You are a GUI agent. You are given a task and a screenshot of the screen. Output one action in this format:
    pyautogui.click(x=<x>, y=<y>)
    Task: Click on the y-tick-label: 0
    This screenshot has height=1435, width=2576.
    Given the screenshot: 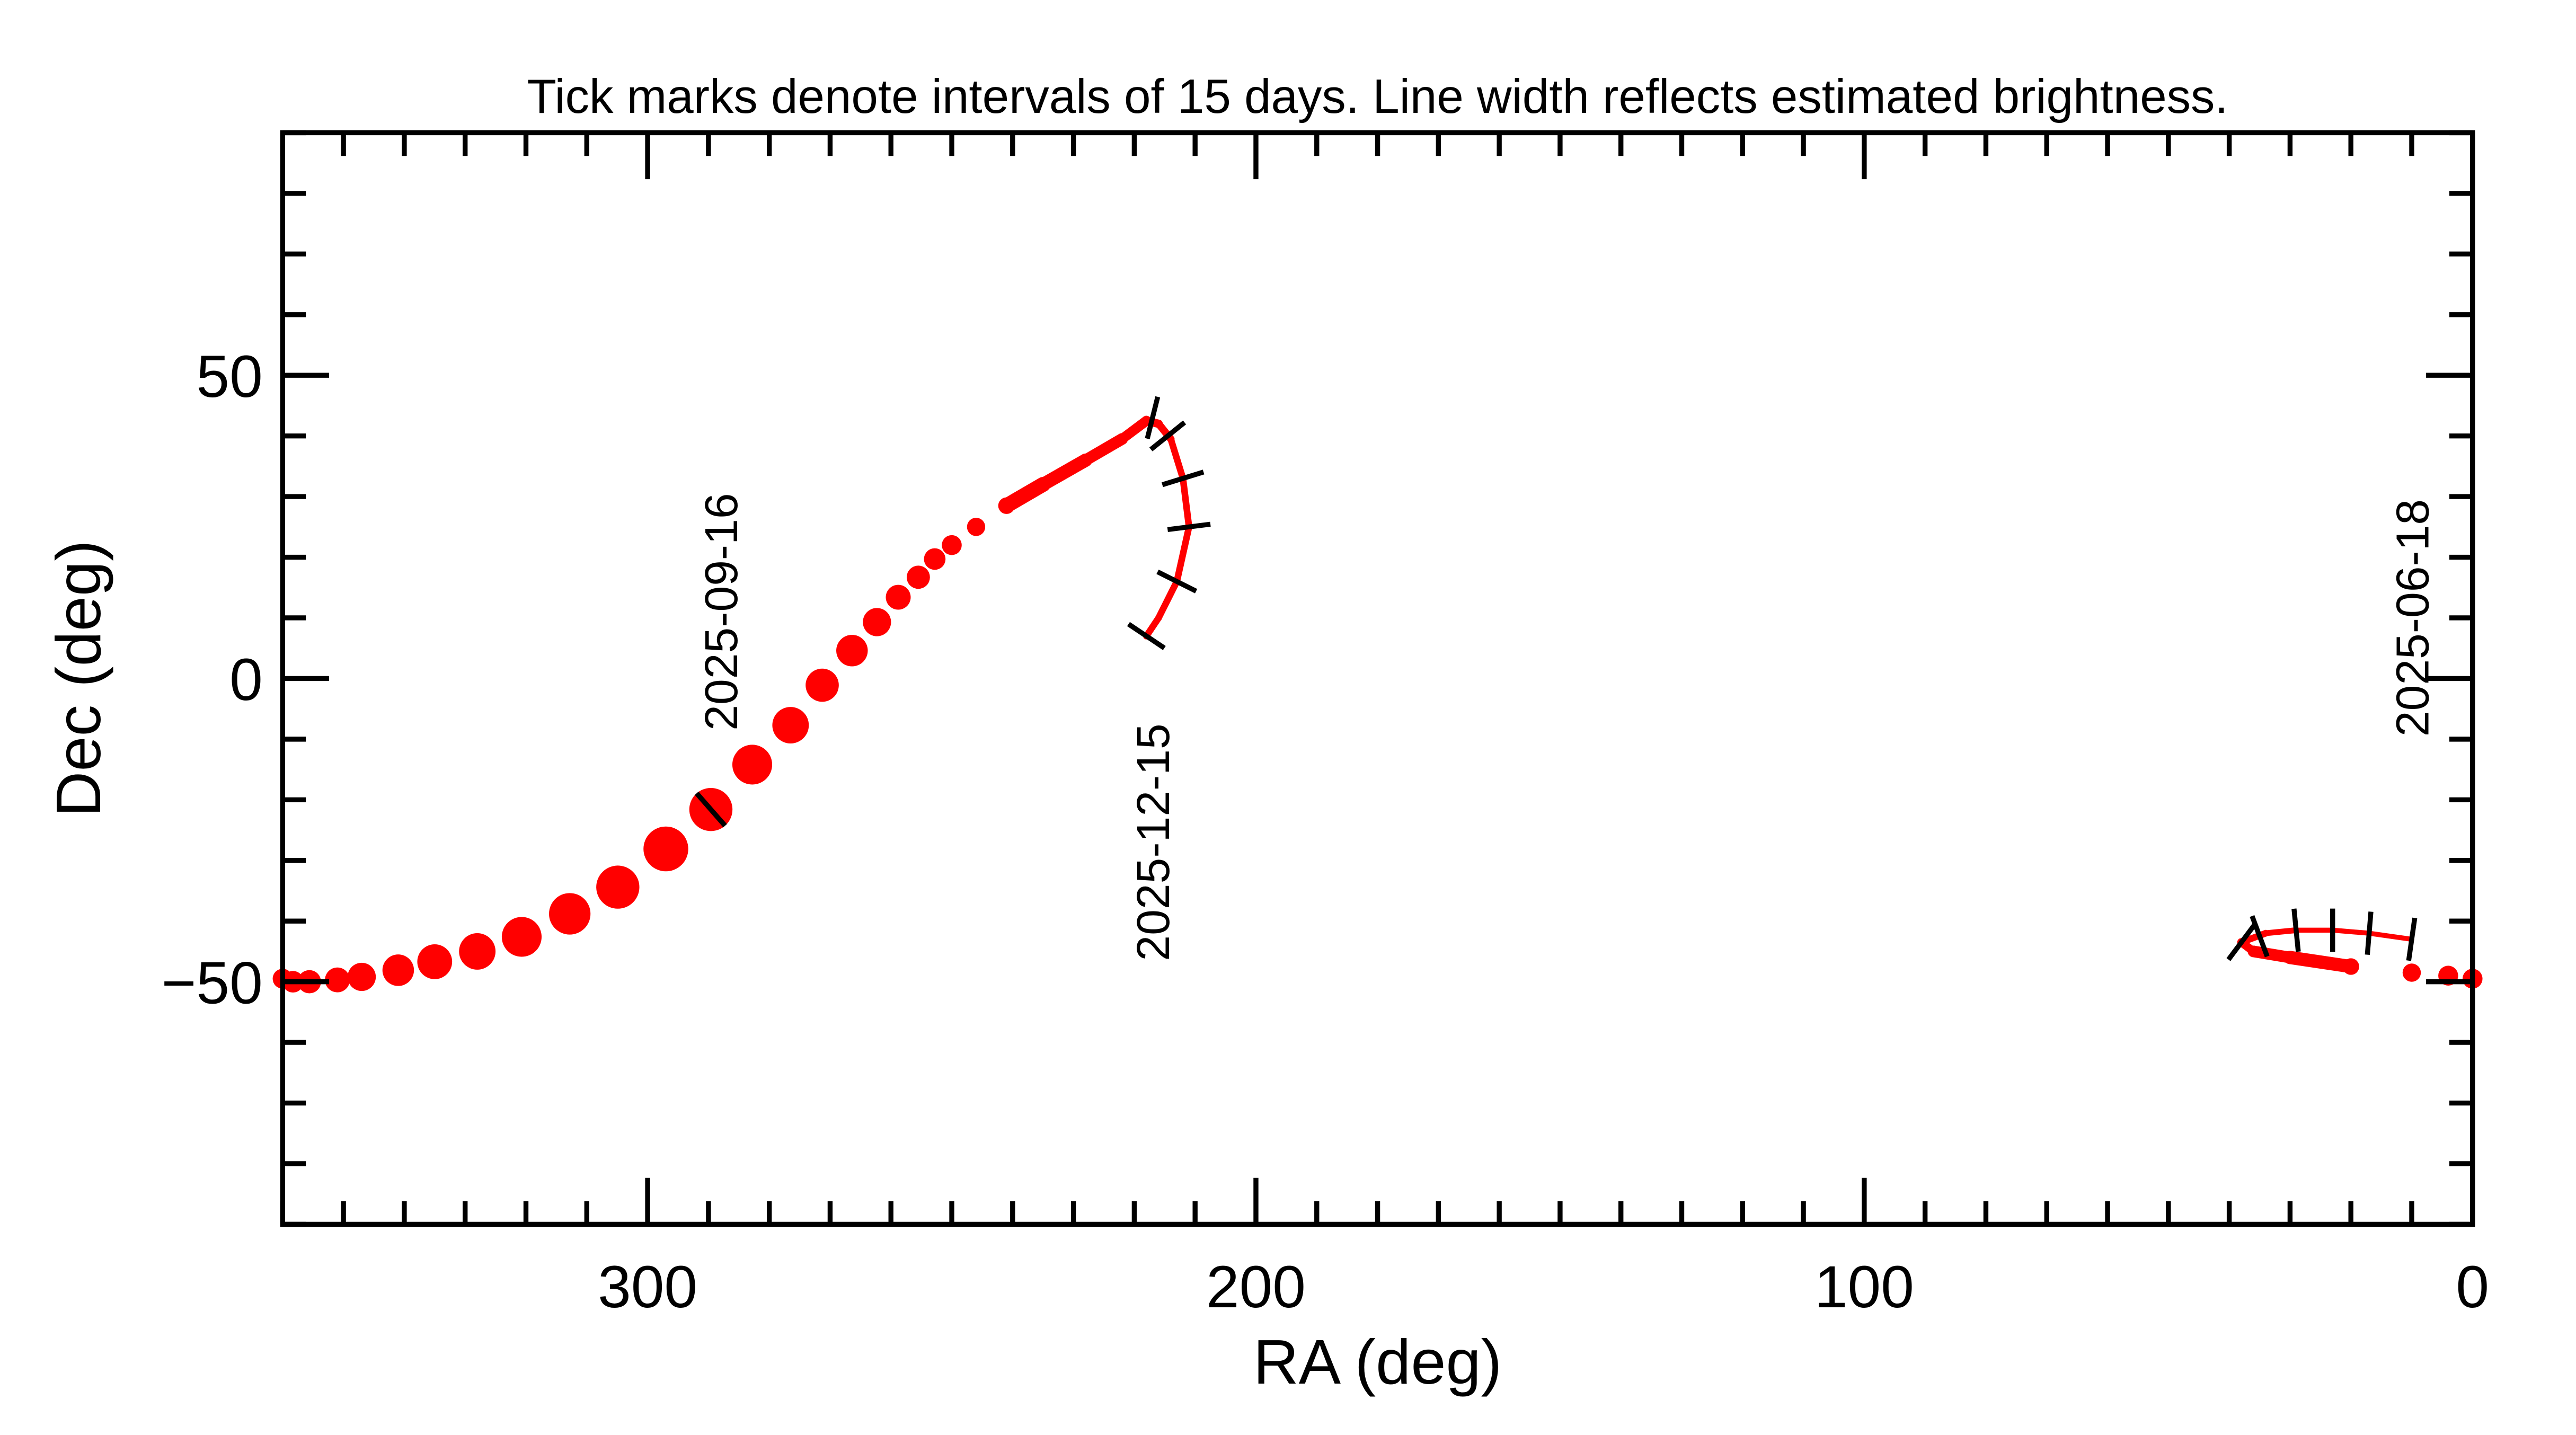 What is the action you would take?
    pyautogui.click(x=246, y=679)
    